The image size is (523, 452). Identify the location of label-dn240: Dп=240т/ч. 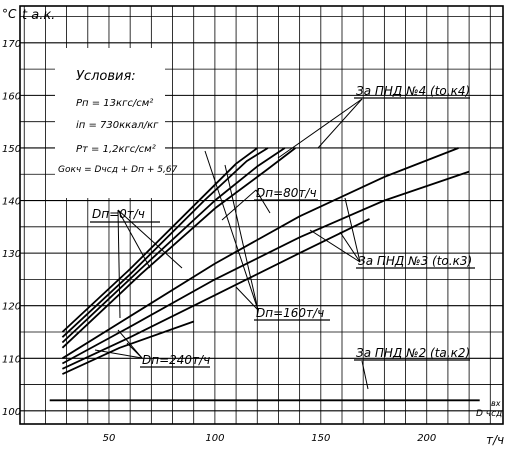
(176, 360).